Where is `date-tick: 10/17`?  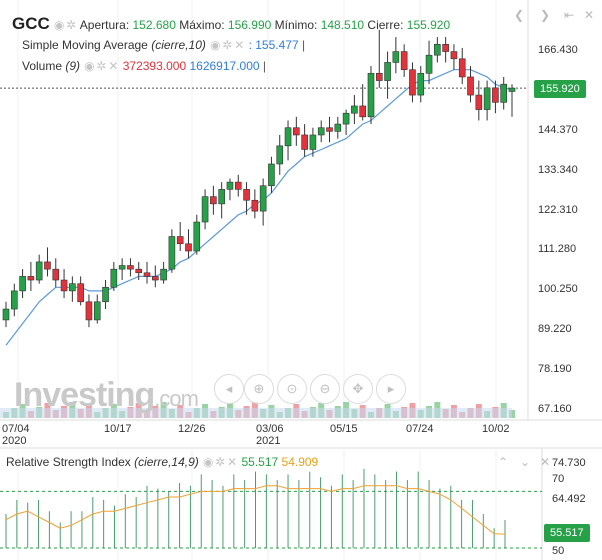 date-tick: 10/17 is located at coordinates (118, 429).